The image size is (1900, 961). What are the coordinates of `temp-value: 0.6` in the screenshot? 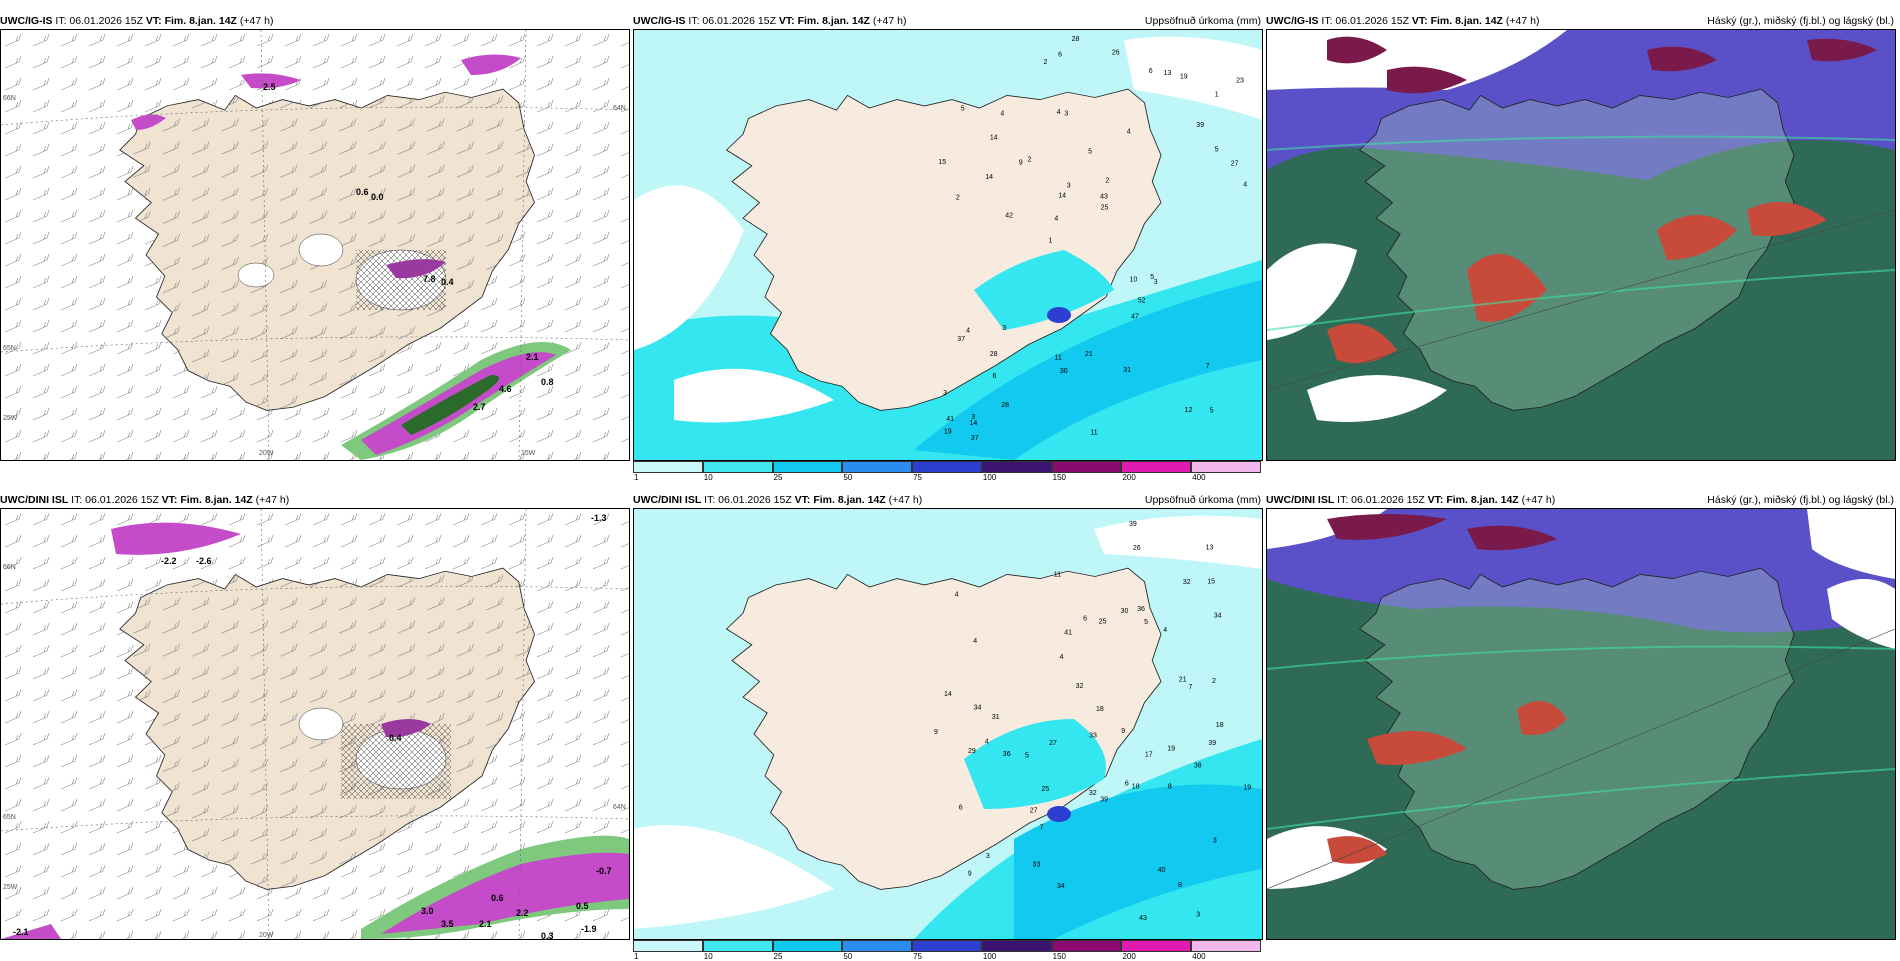 It's located at (497, 898).